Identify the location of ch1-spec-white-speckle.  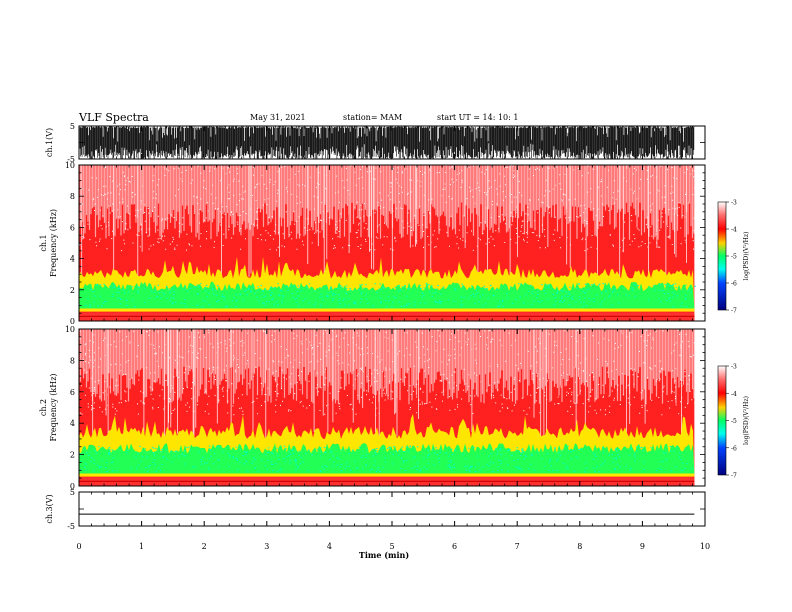
(387, 208).